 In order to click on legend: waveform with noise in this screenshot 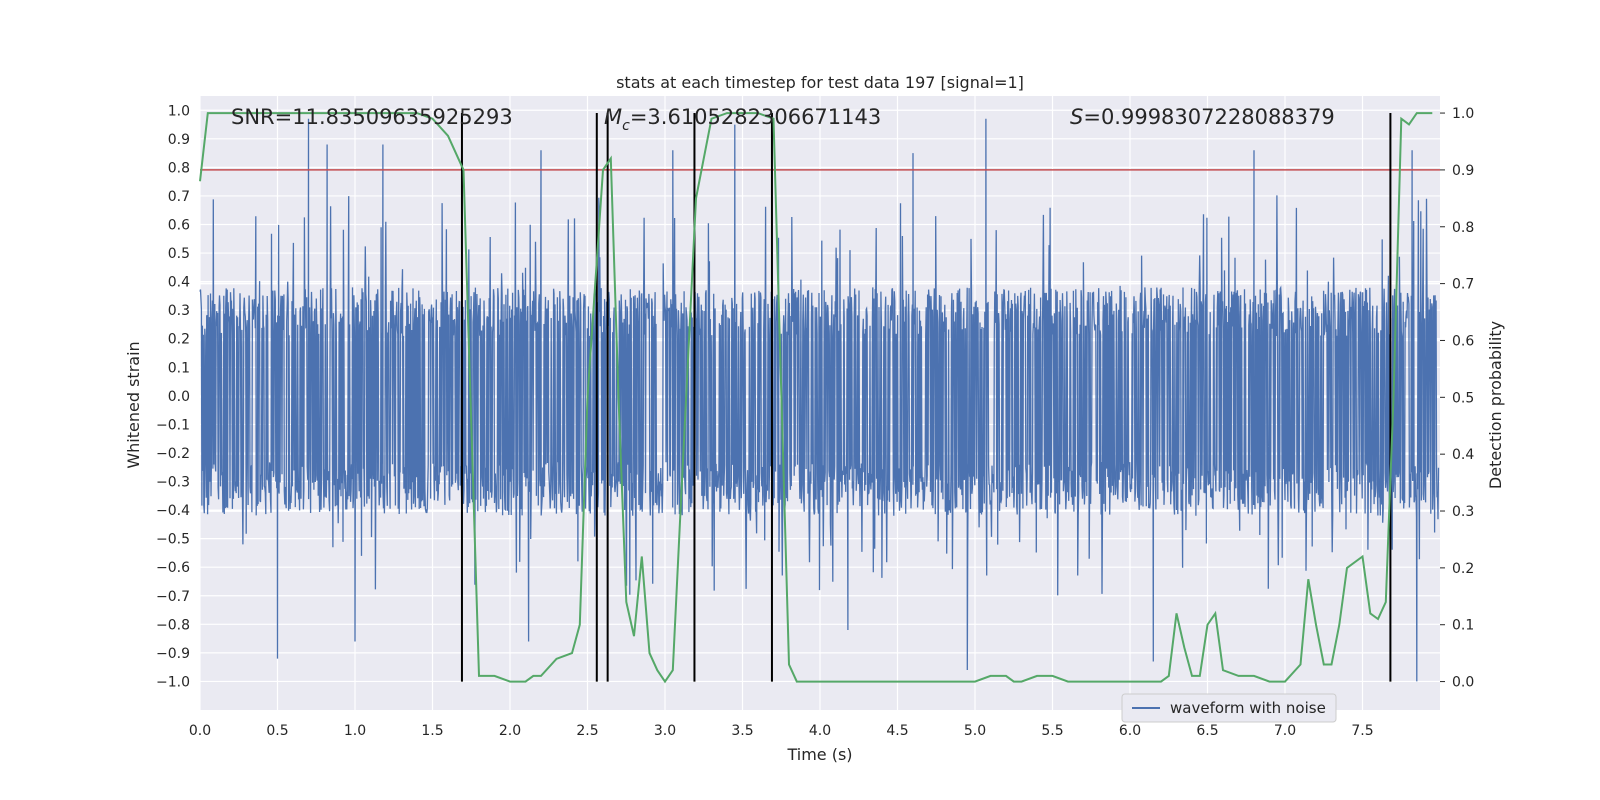, I will do `click(1229, 708)`.